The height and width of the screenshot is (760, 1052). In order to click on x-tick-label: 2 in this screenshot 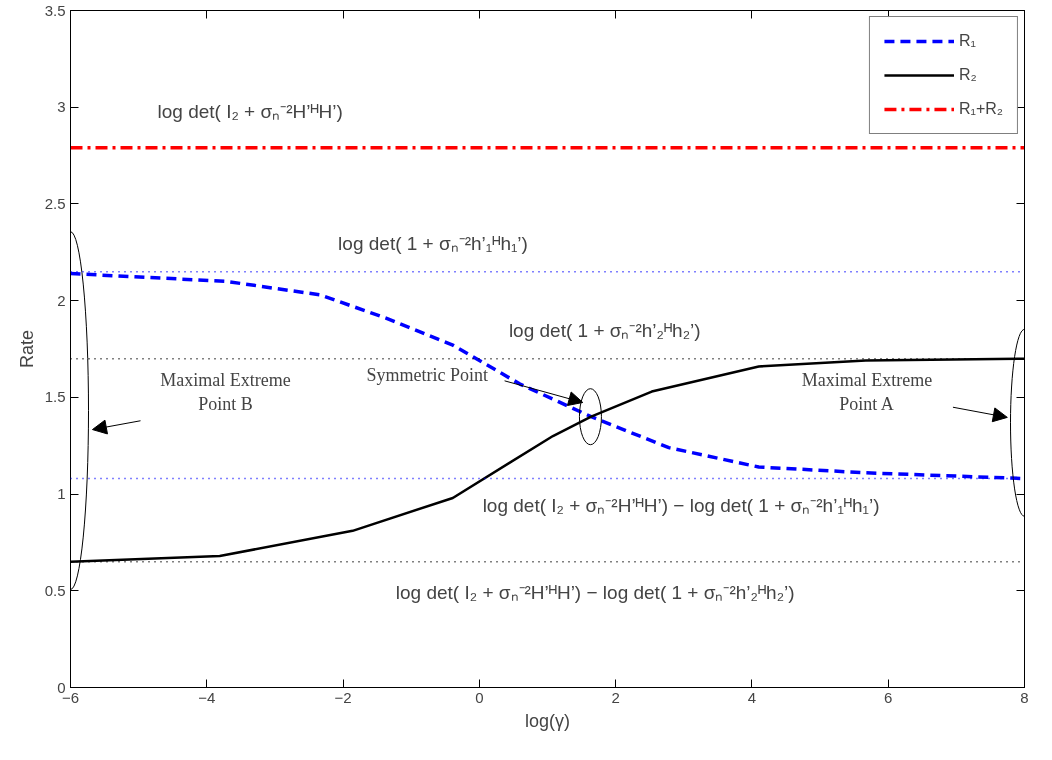, I will do `click(615, 697)`.